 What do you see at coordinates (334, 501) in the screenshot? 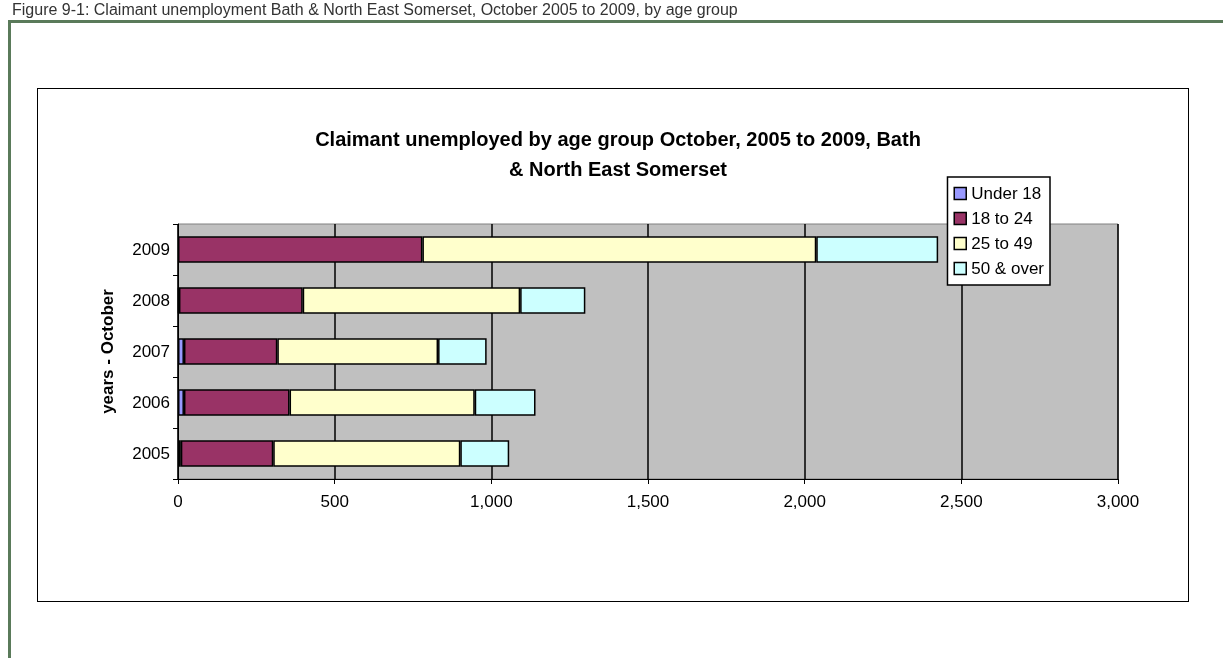
I see `x-tick-label: 500` at bounding box center [334, 501].